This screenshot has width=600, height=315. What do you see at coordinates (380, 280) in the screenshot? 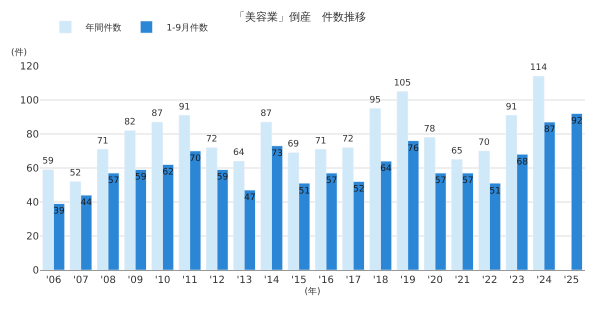
I see `x-tick-label: '18` at bounding box center [380, 280].